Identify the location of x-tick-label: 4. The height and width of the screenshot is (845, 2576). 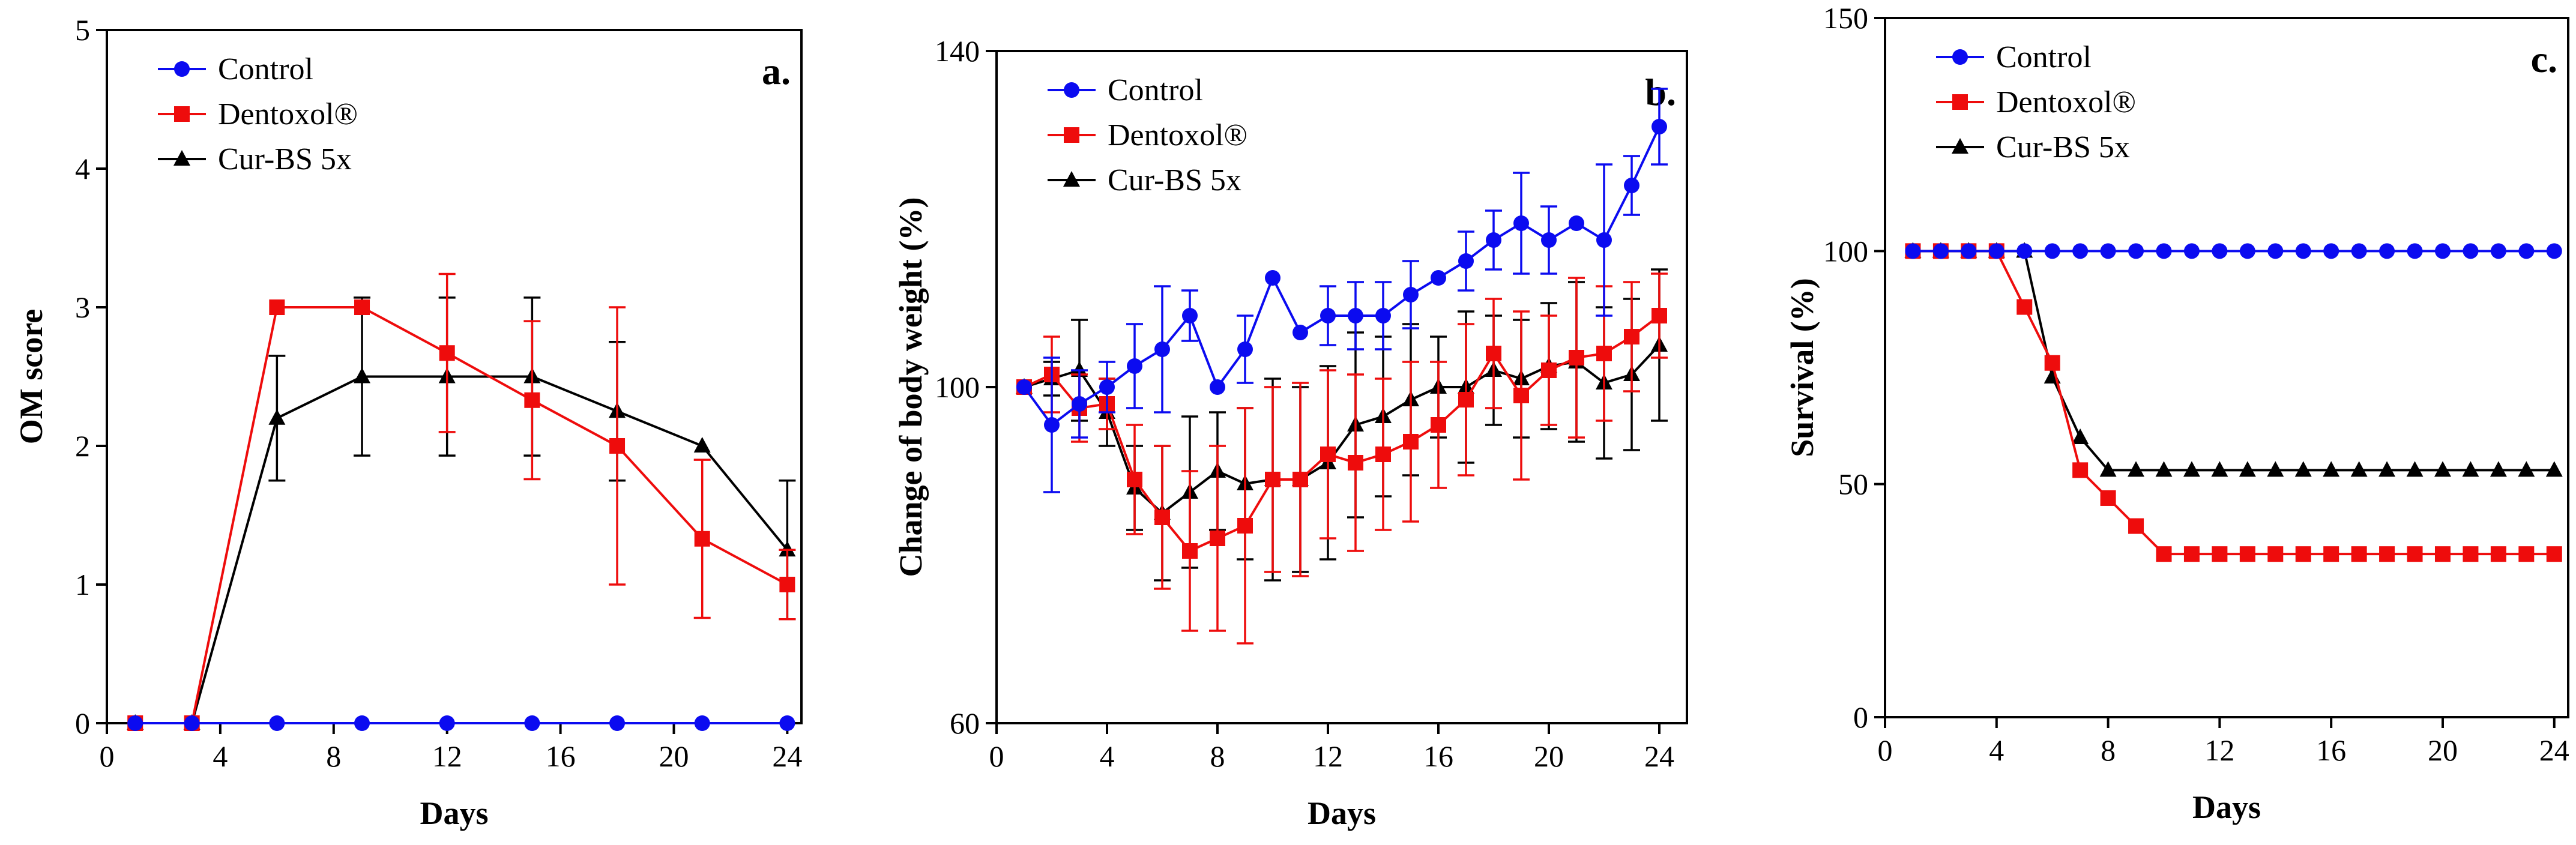
(220, 756).